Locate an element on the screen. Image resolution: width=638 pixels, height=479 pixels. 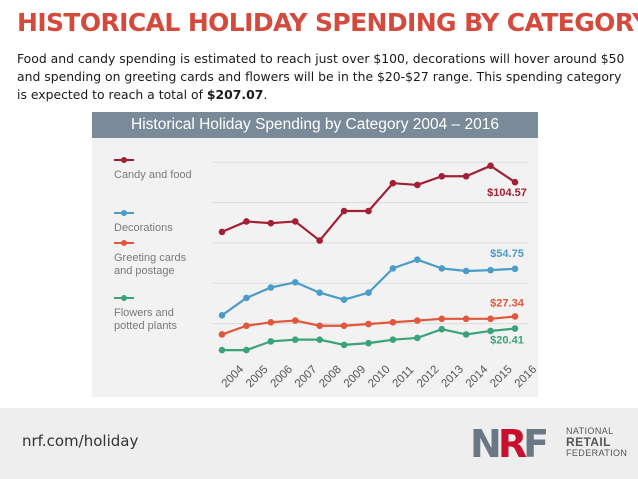
legend-label-line: Flowers and is located at coordinates (144, 313).